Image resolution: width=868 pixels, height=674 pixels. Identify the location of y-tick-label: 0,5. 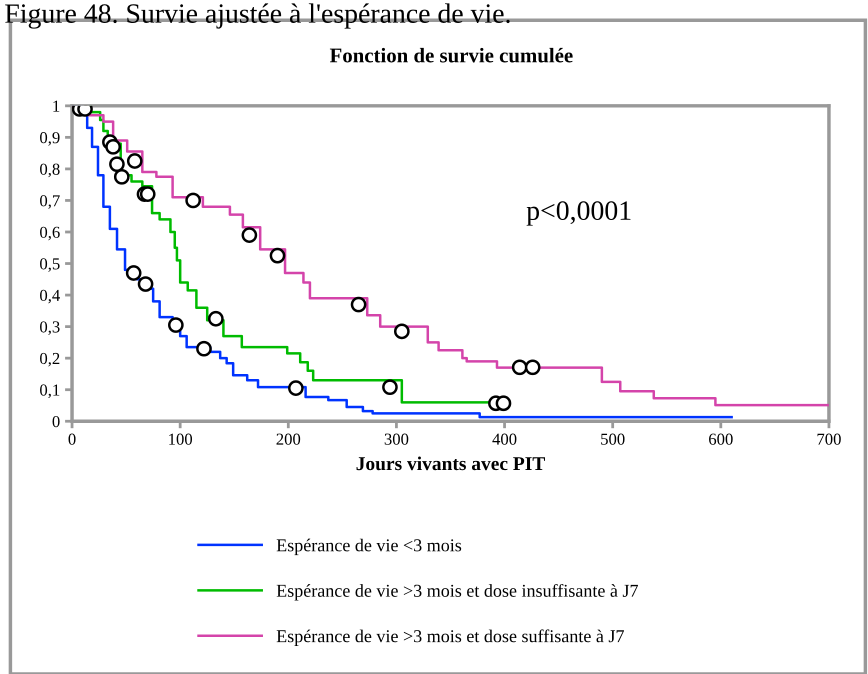
(50, 265).